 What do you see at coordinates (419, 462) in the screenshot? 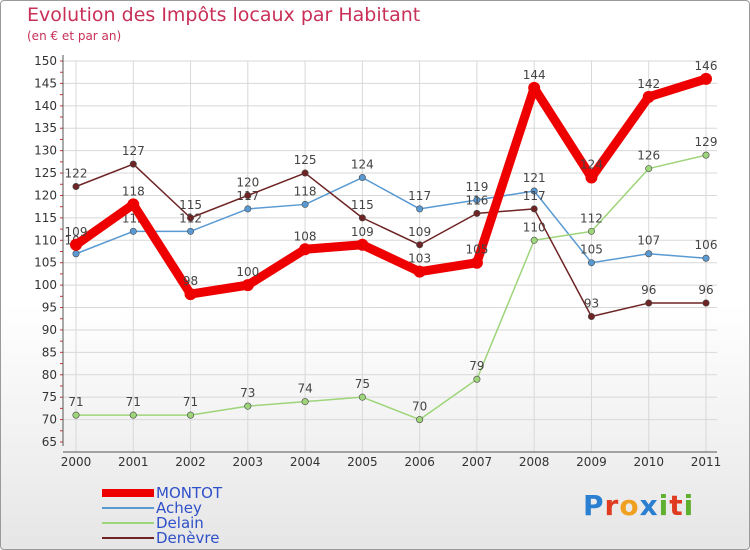
I see `x-tick-label: 2006` at bounding box center [419, 462].